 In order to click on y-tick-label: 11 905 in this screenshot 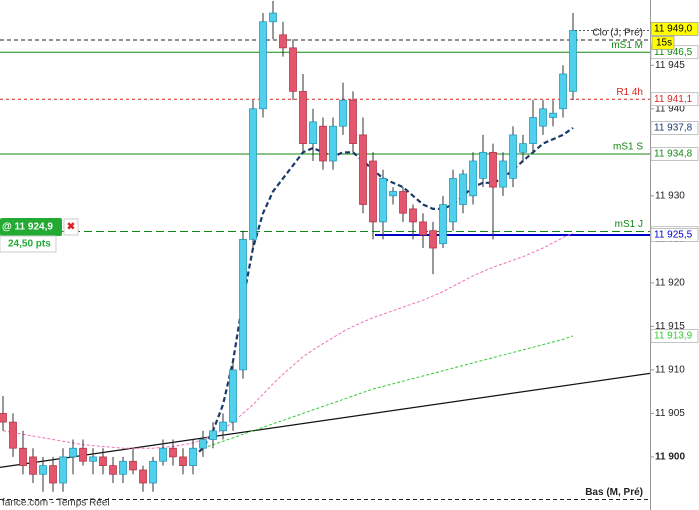, I will do `click(670, 413)`.